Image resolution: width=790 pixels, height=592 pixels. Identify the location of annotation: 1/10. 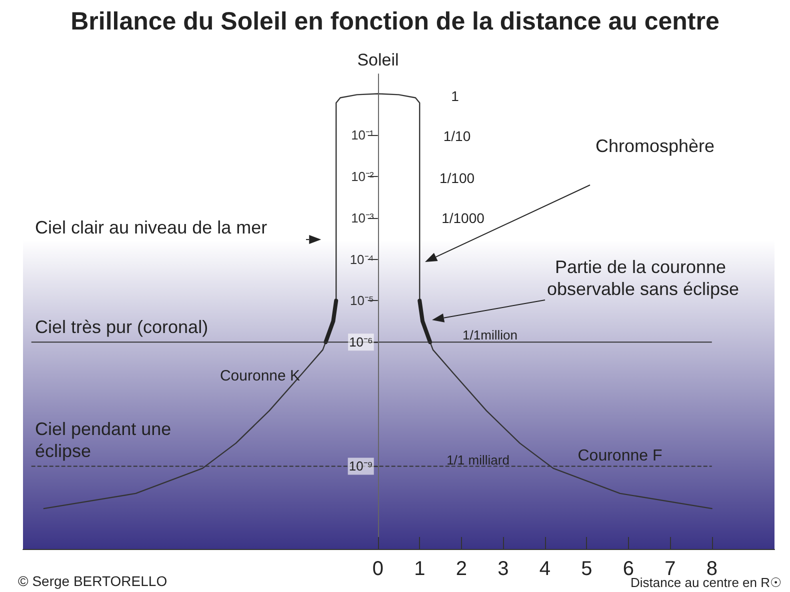
(457, 136).